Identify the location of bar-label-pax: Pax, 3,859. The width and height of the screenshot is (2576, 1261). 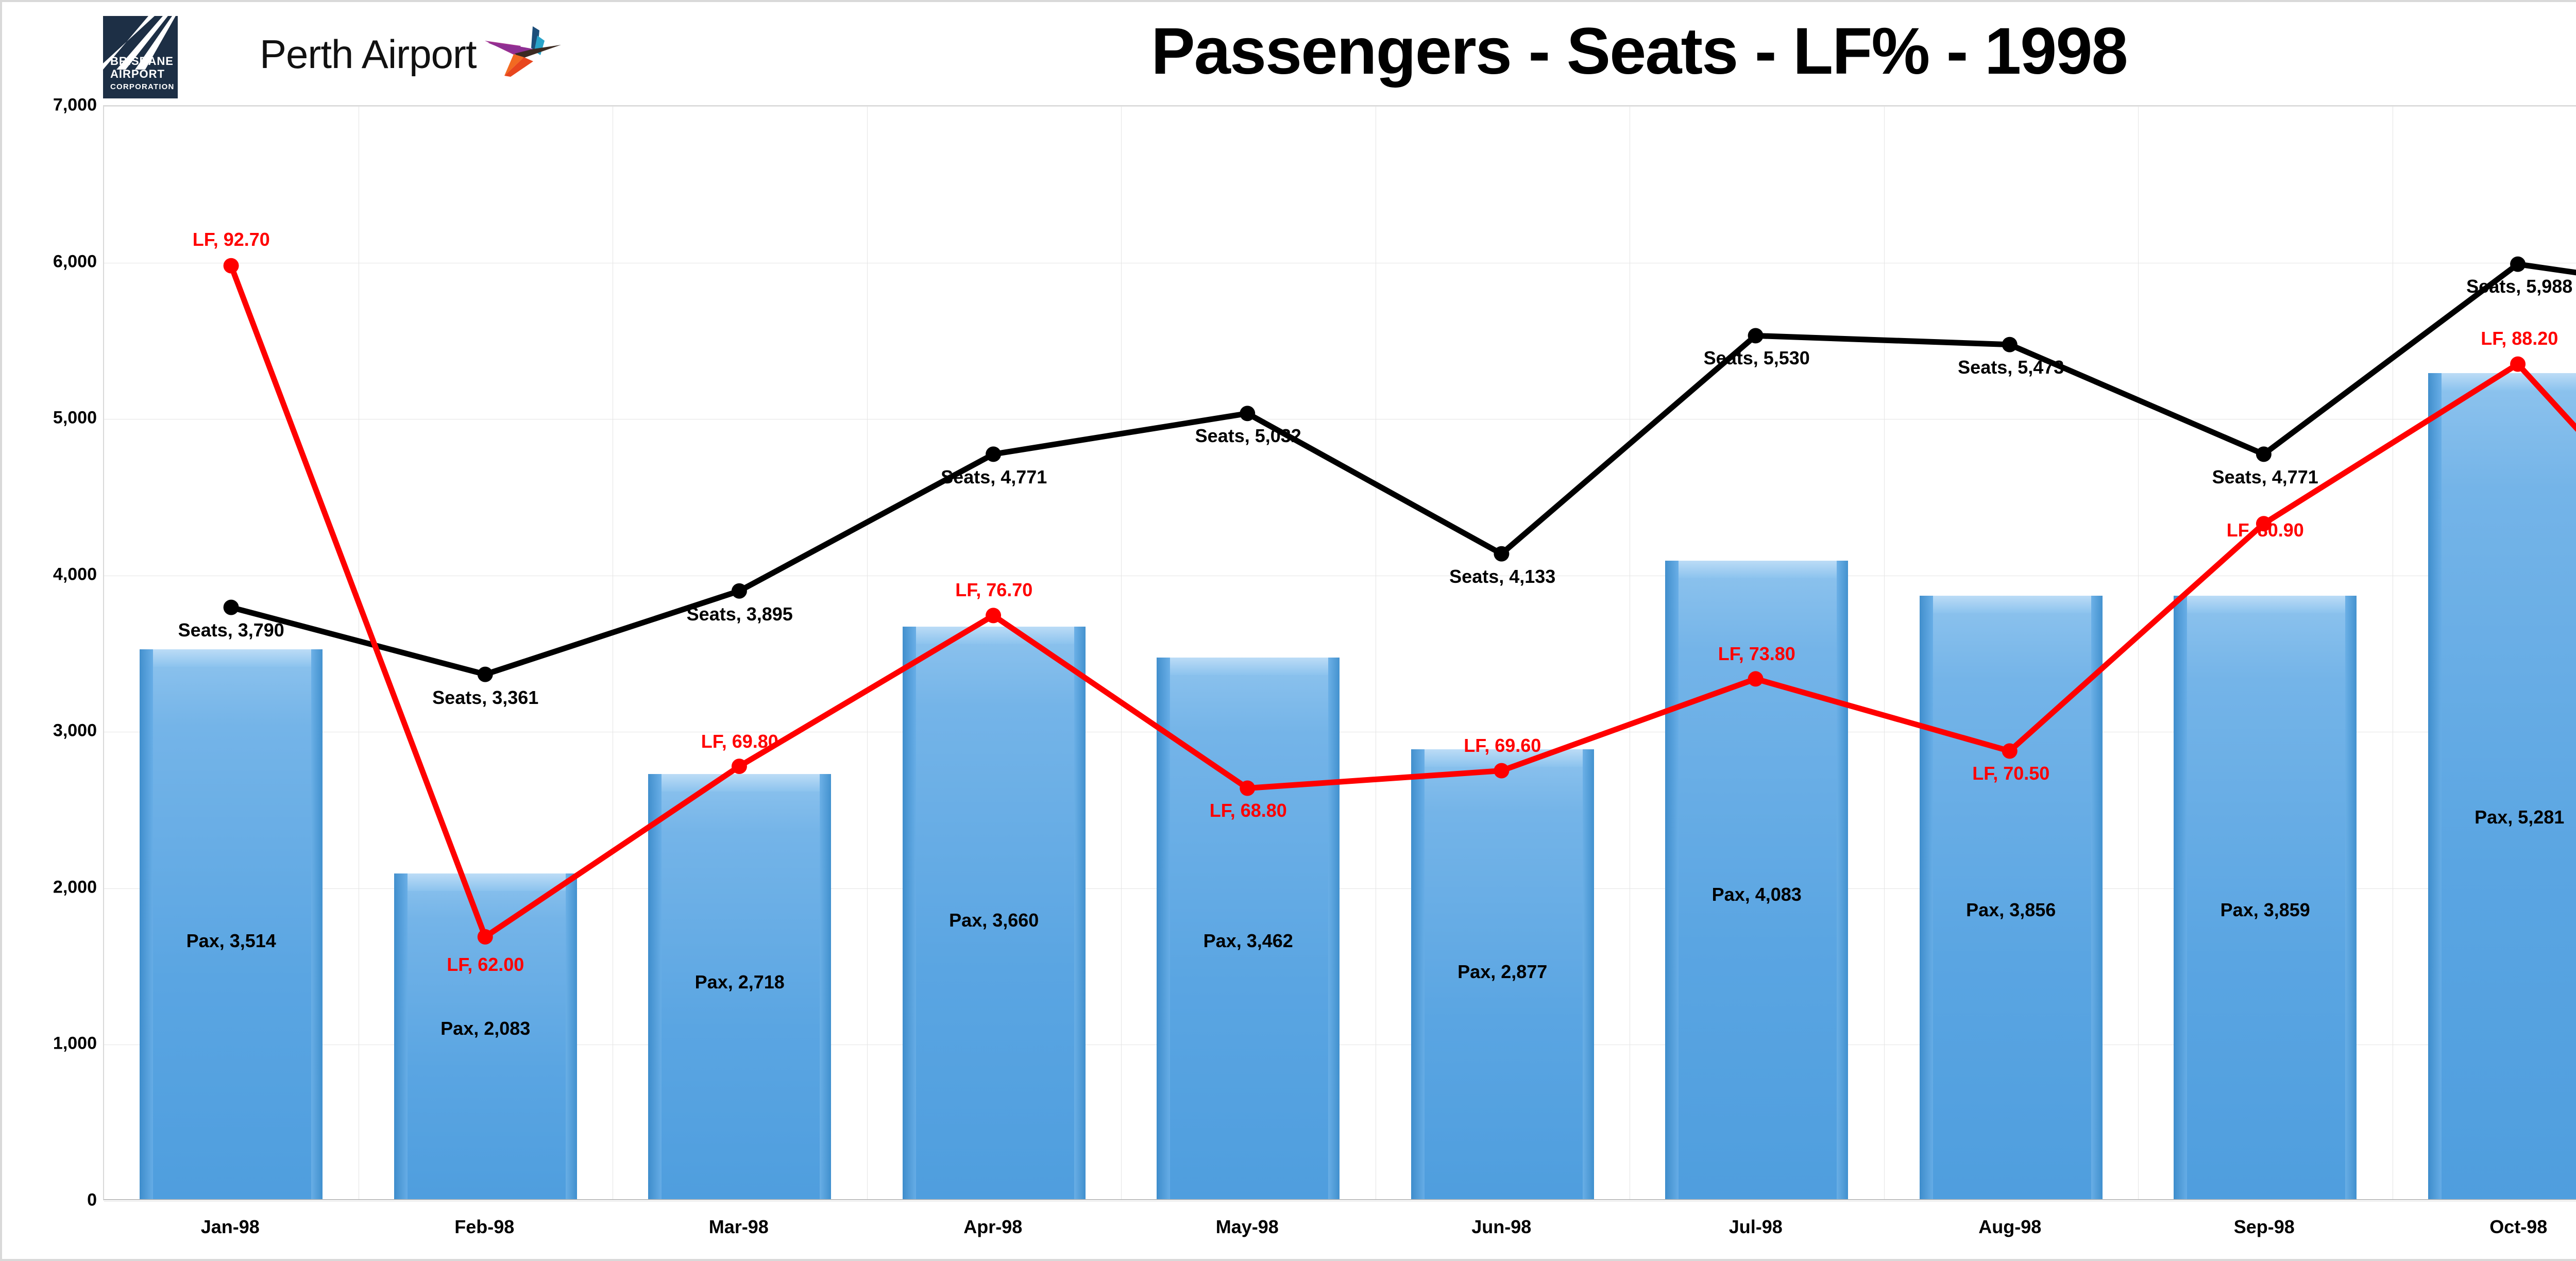
(2265, 910).